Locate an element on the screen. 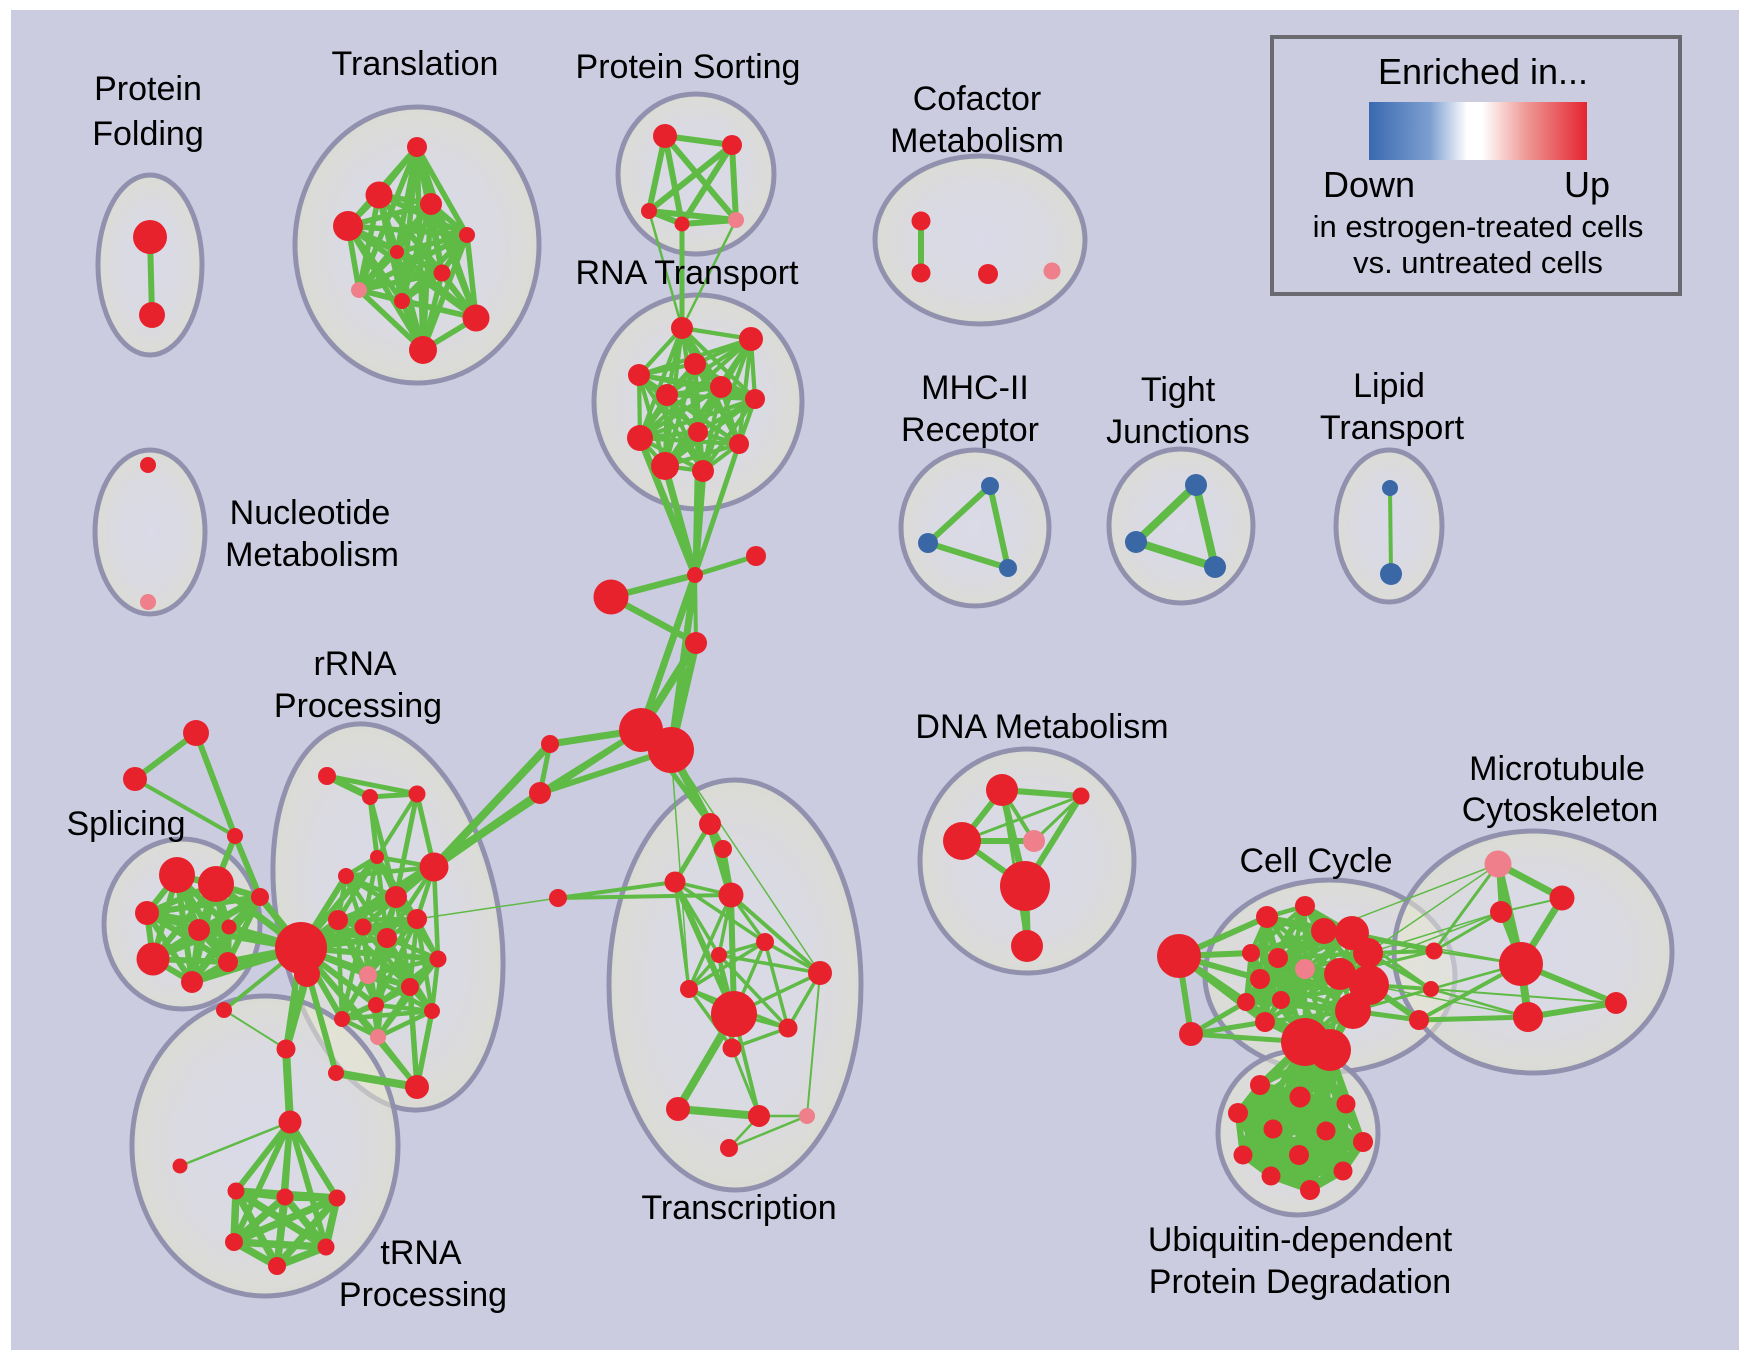 This screenshot has height=1365, width=1750. svg-text: Cell Cycle is located at coordinates (1315, 861).